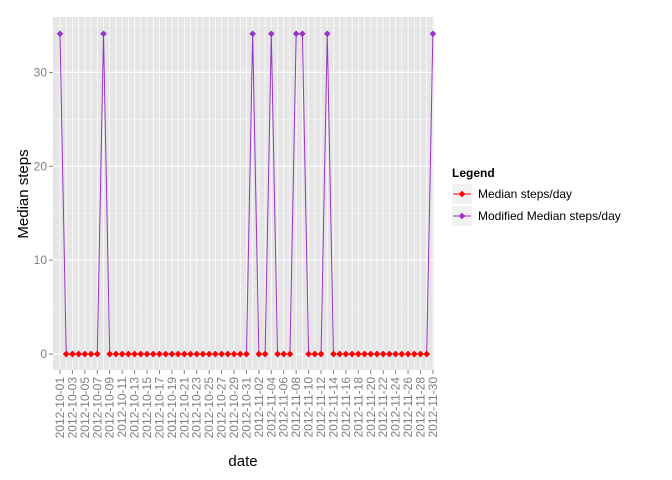 This screenshot has height=480, width=672. What do you see at coordinates (549, 216) in the screenshot?
I see `legend-label: Modified Median steps/day` at bounding box center [549, 216].